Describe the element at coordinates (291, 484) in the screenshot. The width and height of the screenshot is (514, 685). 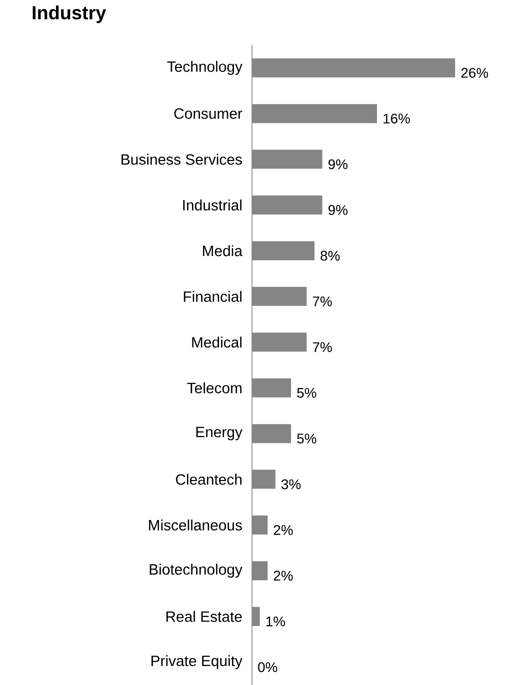
I see `data-label: 3%` at that location.